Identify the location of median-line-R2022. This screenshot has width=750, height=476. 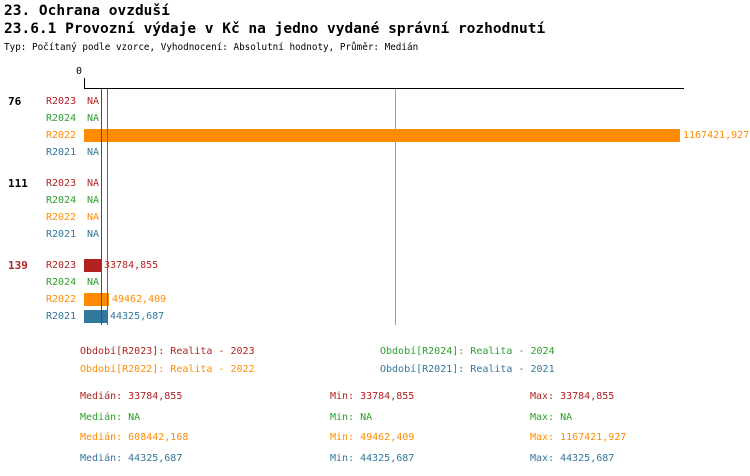
(395, 207).